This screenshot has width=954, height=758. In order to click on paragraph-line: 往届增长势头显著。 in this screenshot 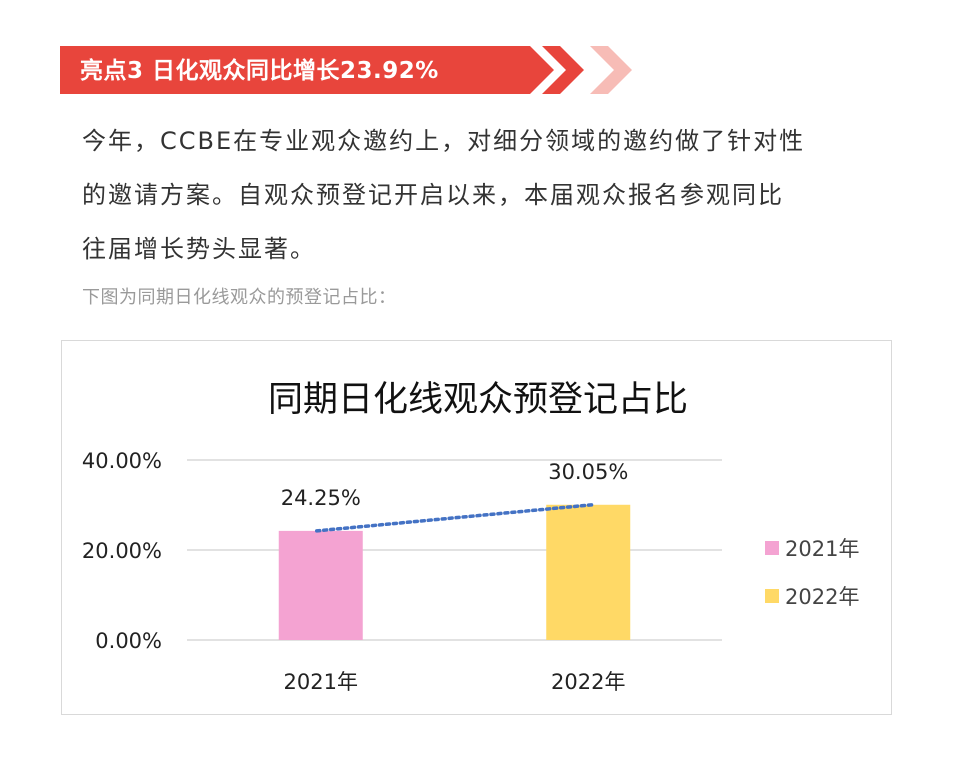, I will do `click(199, 249)`.